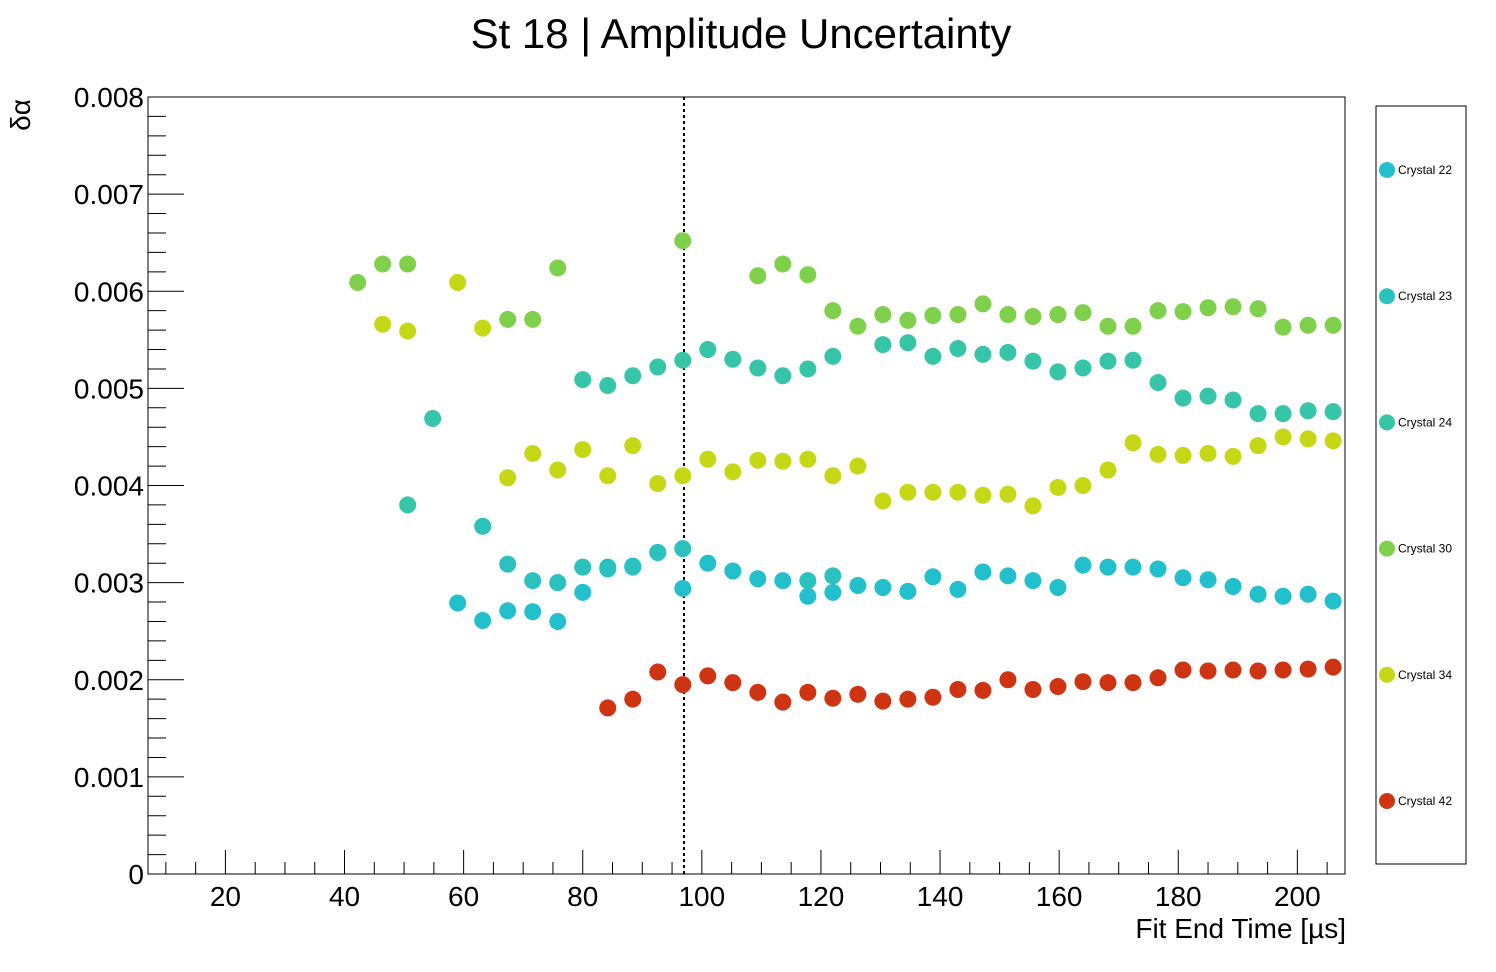  Describe the element at coordinates (109, 194) in the screenshot. I see `y-tick-label: 0.007` at that location.